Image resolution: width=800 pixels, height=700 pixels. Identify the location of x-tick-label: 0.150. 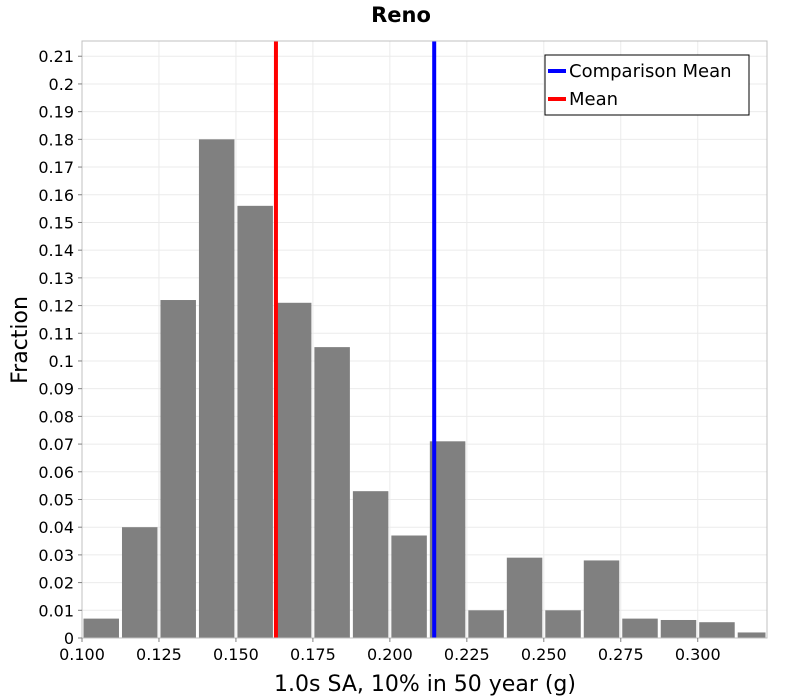
(236, 654).